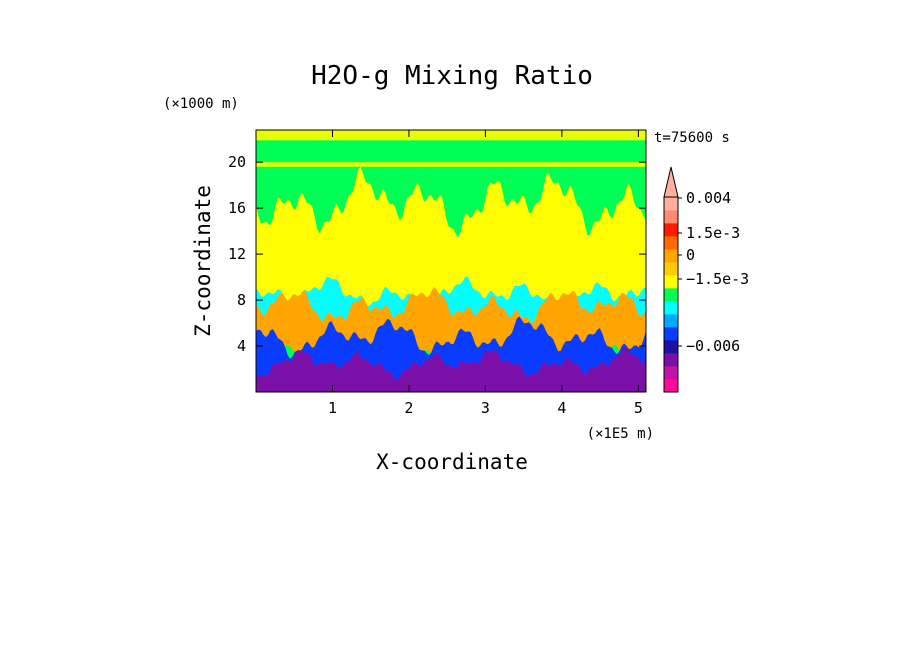 This screenshot has height=654, width=904. I want to click on y-axis-label: Z-coordinate, so click(203, 261).